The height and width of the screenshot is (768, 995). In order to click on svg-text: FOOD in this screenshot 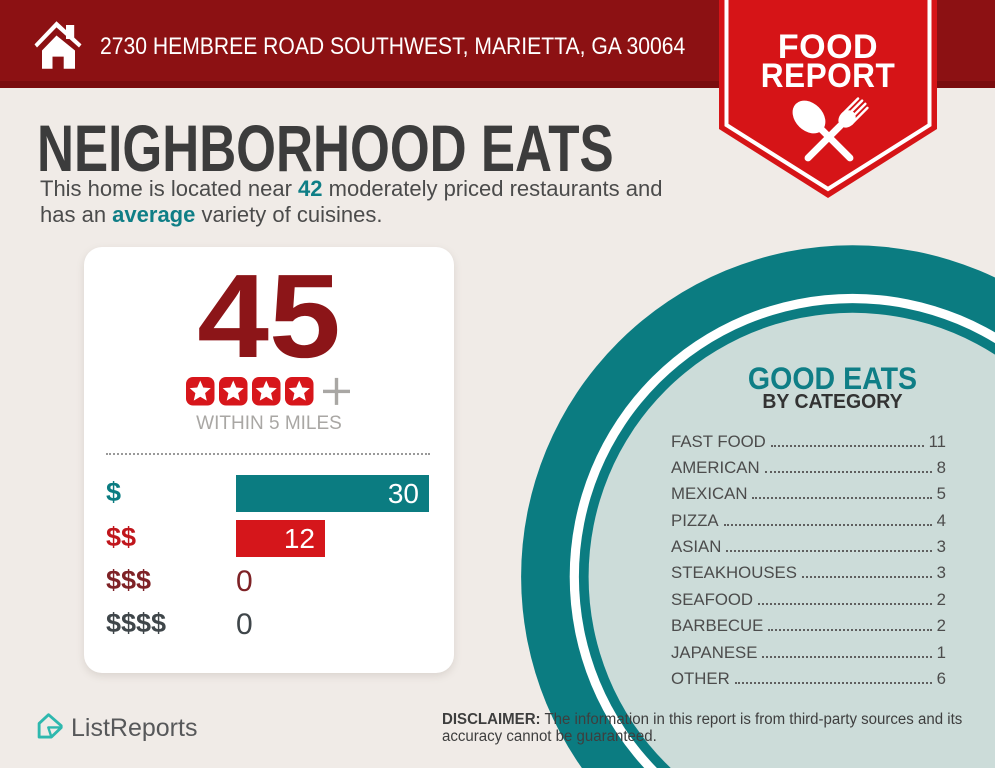, I will do `click(828, 47)`.